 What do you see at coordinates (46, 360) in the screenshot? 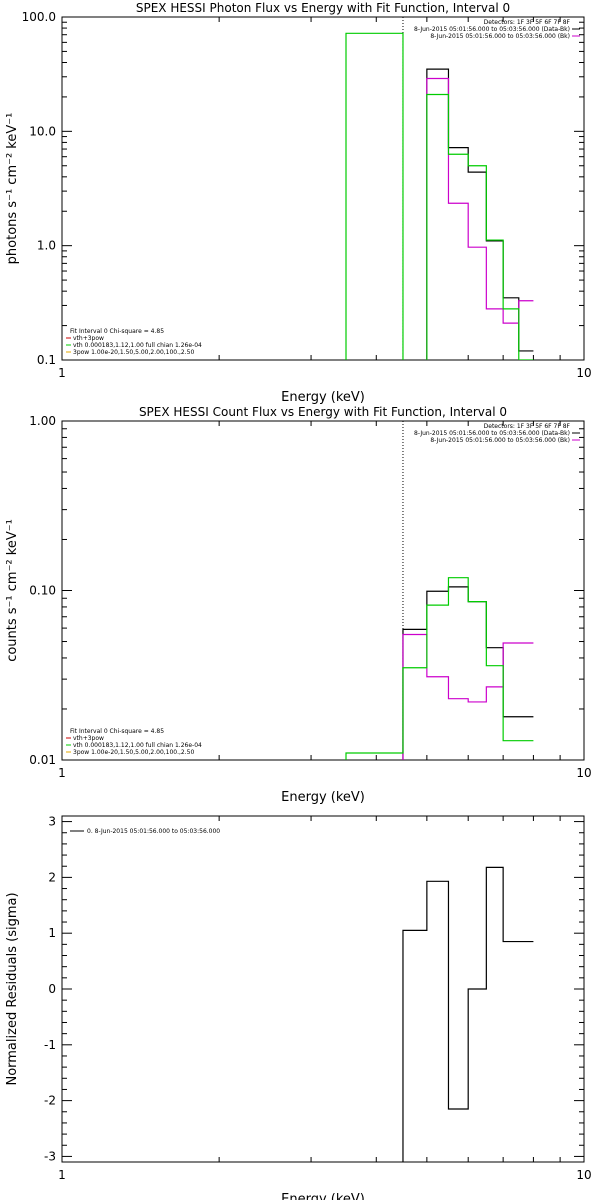
I see `y-tick-label: 0.1` at bounding box center [46, 360].